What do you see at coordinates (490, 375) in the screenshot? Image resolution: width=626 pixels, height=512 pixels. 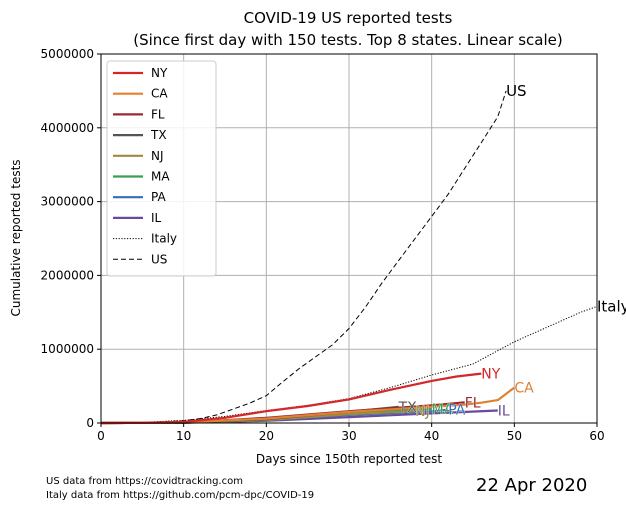 I see `end-label-ny: NY` at bounding box center [490, 375].